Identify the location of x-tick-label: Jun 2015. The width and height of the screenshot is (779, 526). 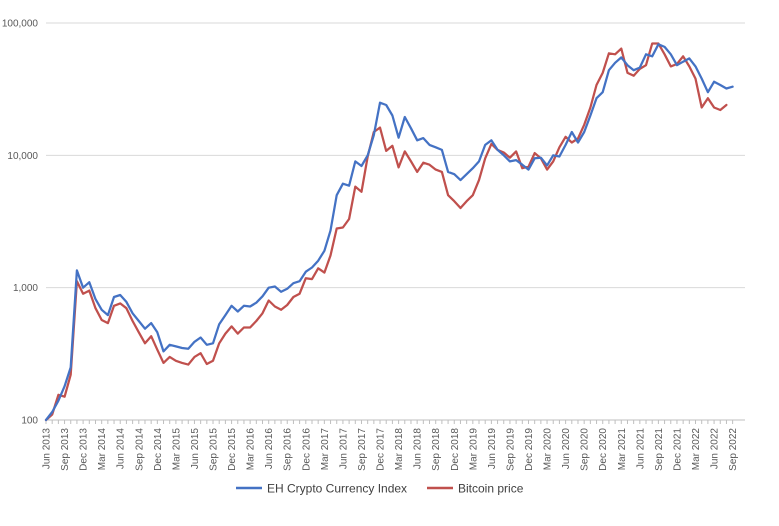
(195, 449).